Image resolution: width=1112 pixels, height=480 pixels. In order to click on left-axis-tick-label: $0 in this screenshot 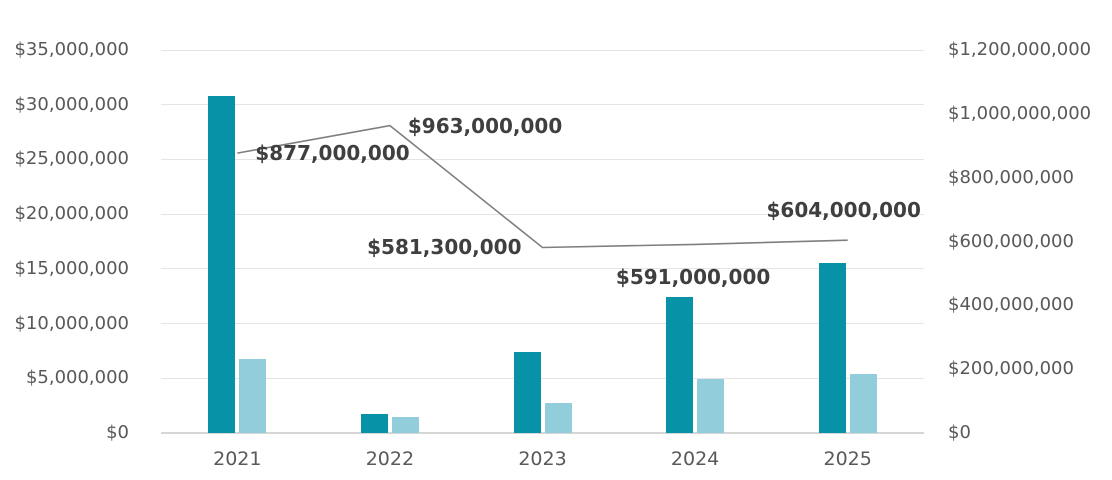, I will do `click(117, 432)`.